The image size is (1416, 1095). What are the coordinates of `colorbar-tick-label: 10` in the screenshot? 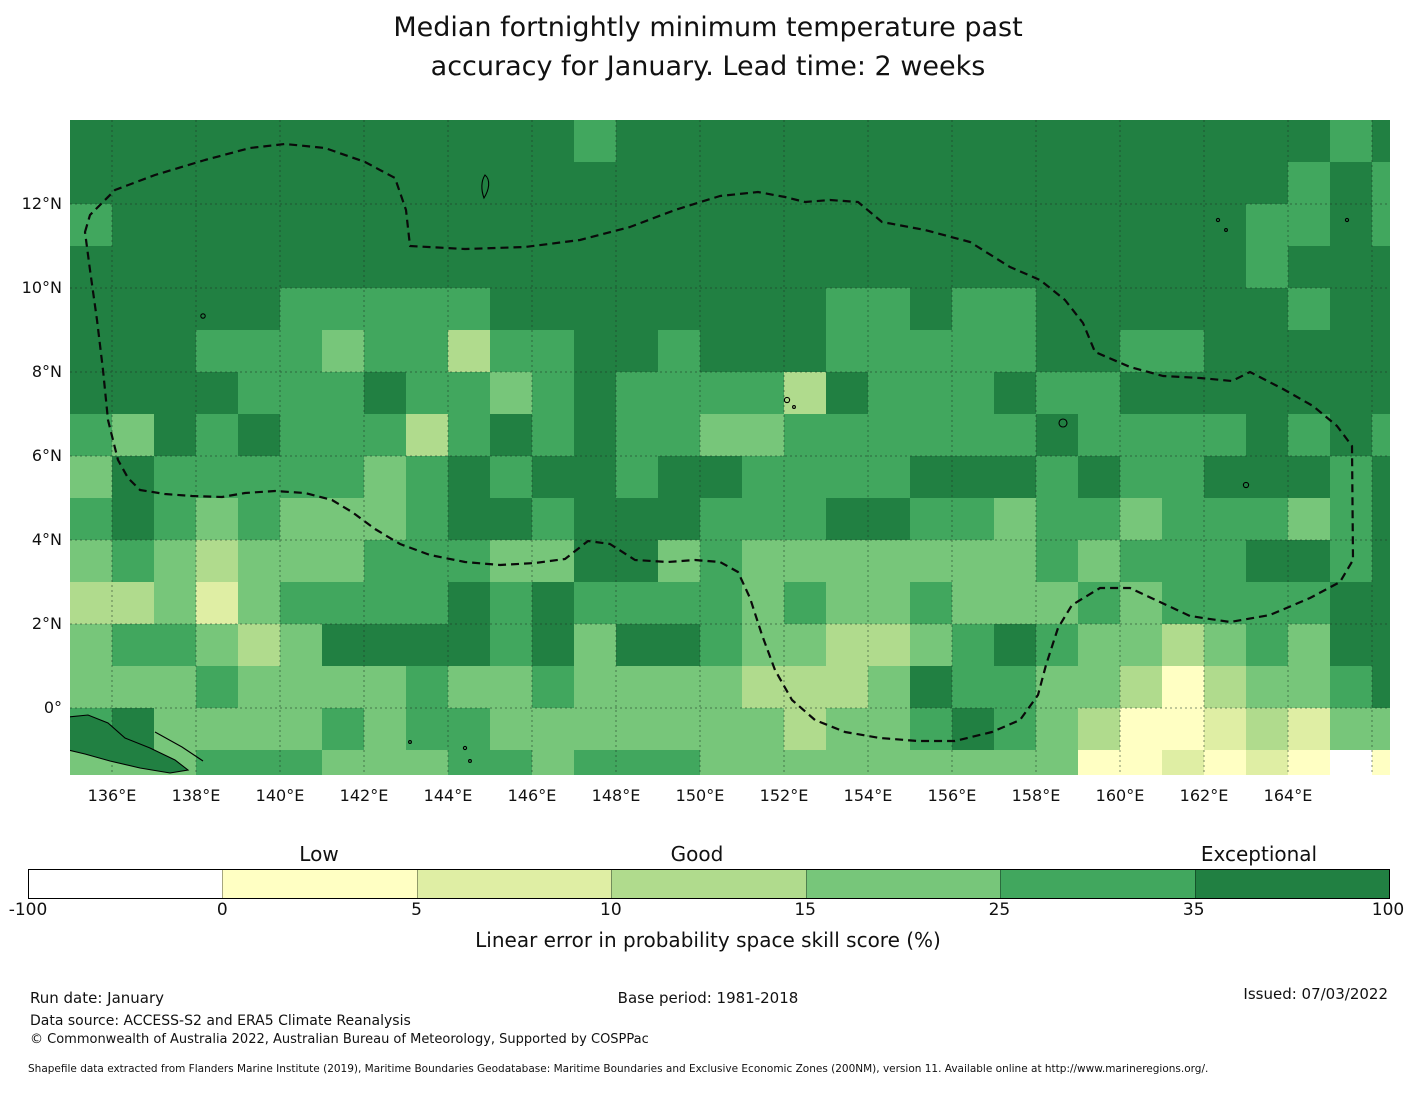 It's located at (611, 910).